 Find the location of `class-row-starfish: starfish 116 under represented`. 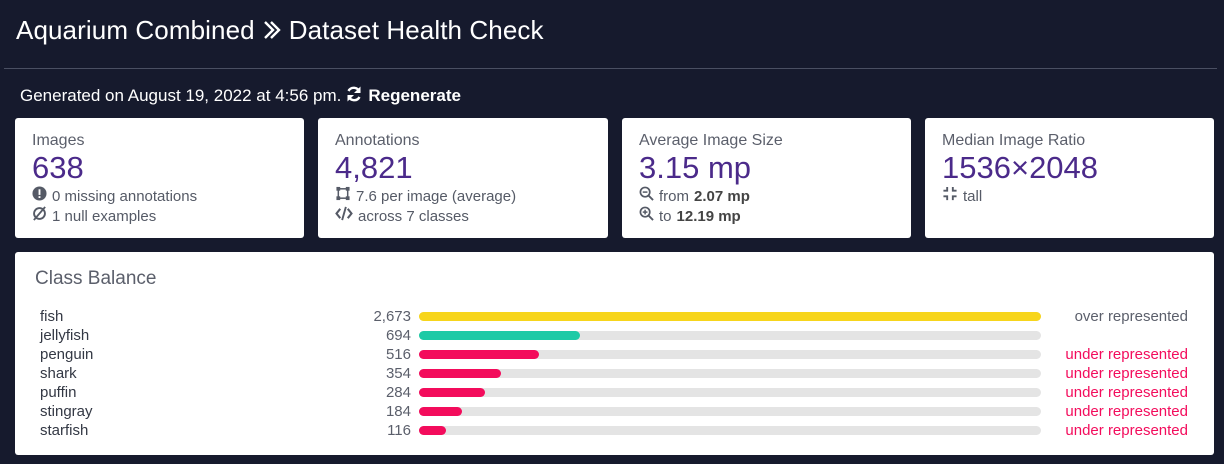

class-row-starfish: starfish 116 under represented is located at coordinates (614, 430).